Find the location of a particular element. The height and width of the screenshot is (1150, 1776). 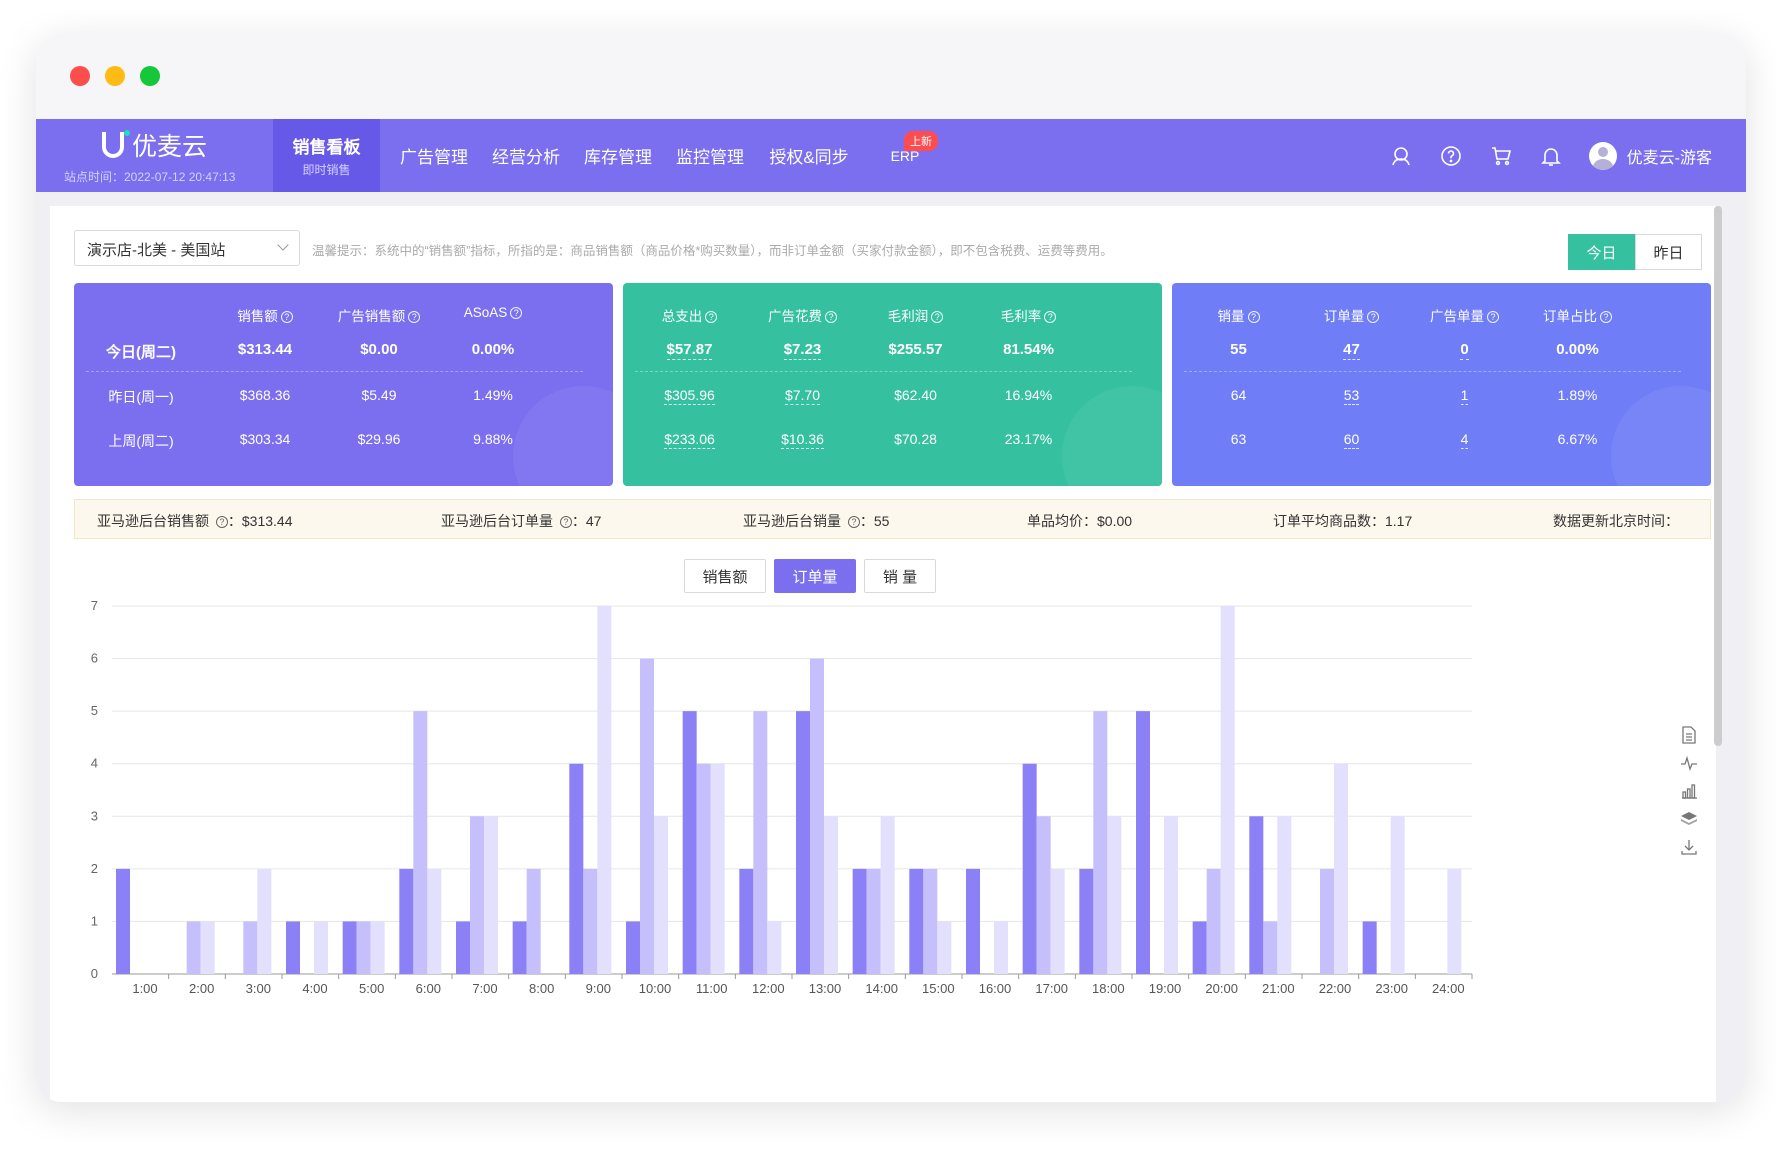

value-link: 0 is located at coordinates (1464, 350).